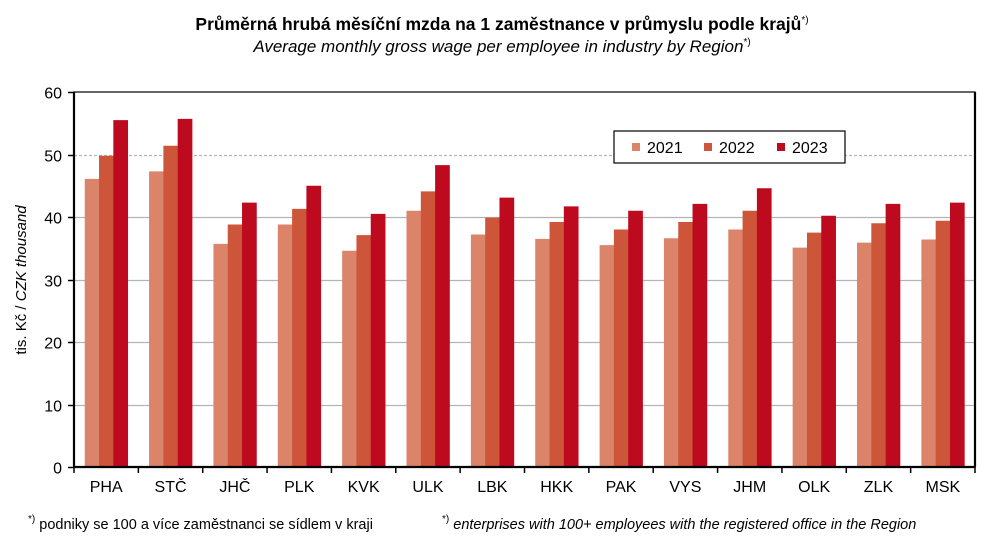 Image resolution: width=1004 pixels, height=554 pixels. I want to click on y-tick-label: 40, so click(53, 219).